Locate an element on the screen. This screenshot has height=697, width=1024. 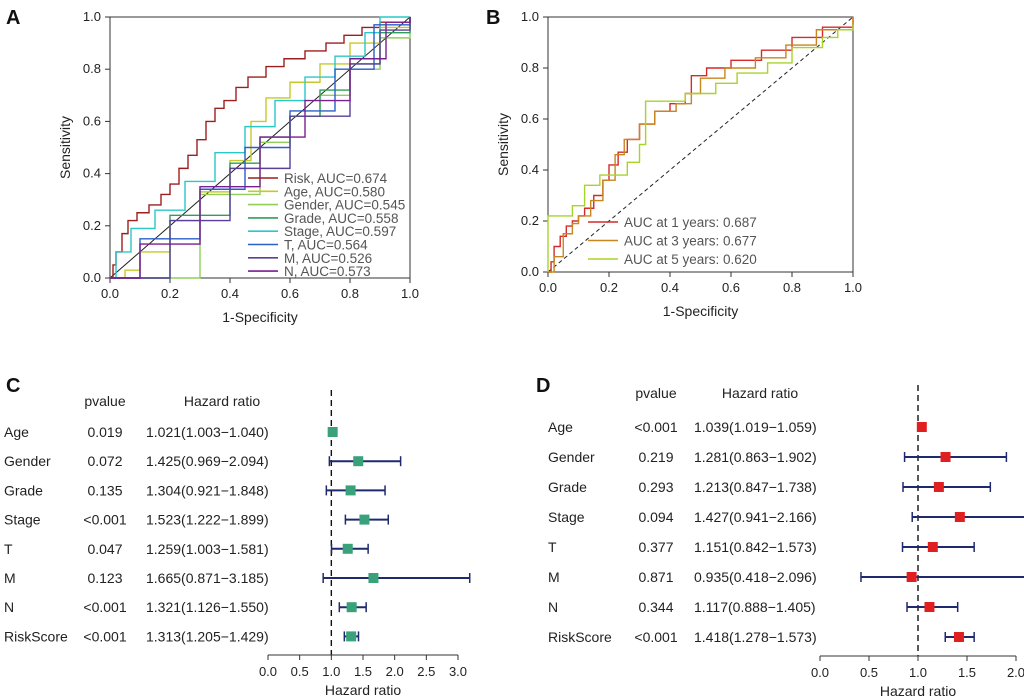
row-pvalue: 0.123 is located at coordinates (104, 578).